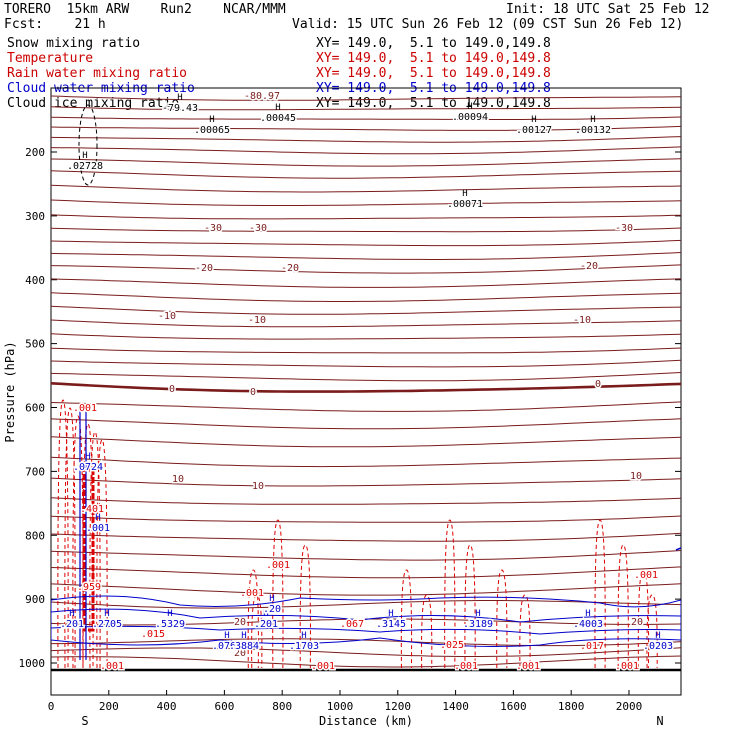  Describe the element at coordinates (35, 535) in the screenshot. I see `y-tick-label: 800` at that location.